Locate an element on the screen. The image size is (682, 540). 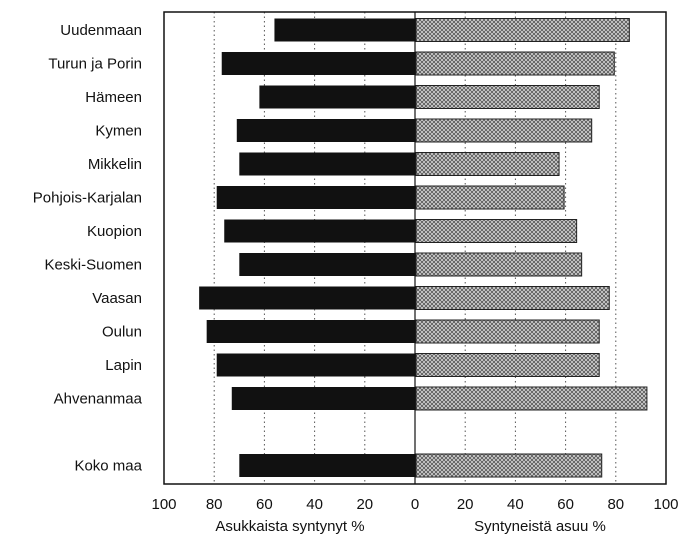
tick-label: 0 is located at coordinates (415, 504).